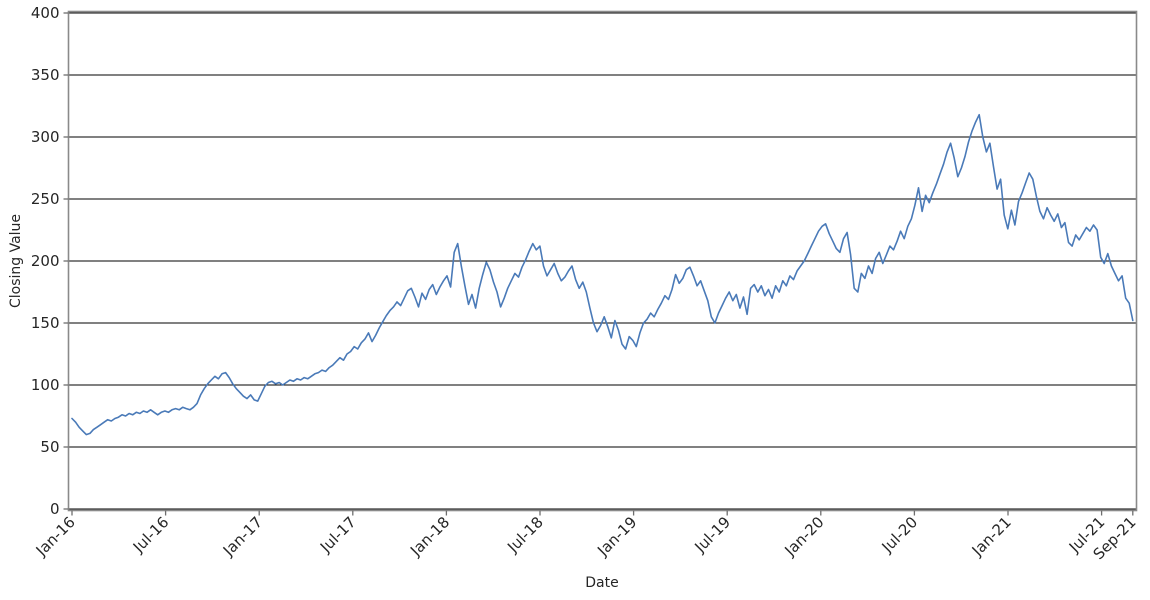 The width and height of the screenshot is (1150, 600). What do you see at coordinates (991, 536) in the screenshot?
I see `x-tick-label: Jan-21` at bounding box center [991, 536].